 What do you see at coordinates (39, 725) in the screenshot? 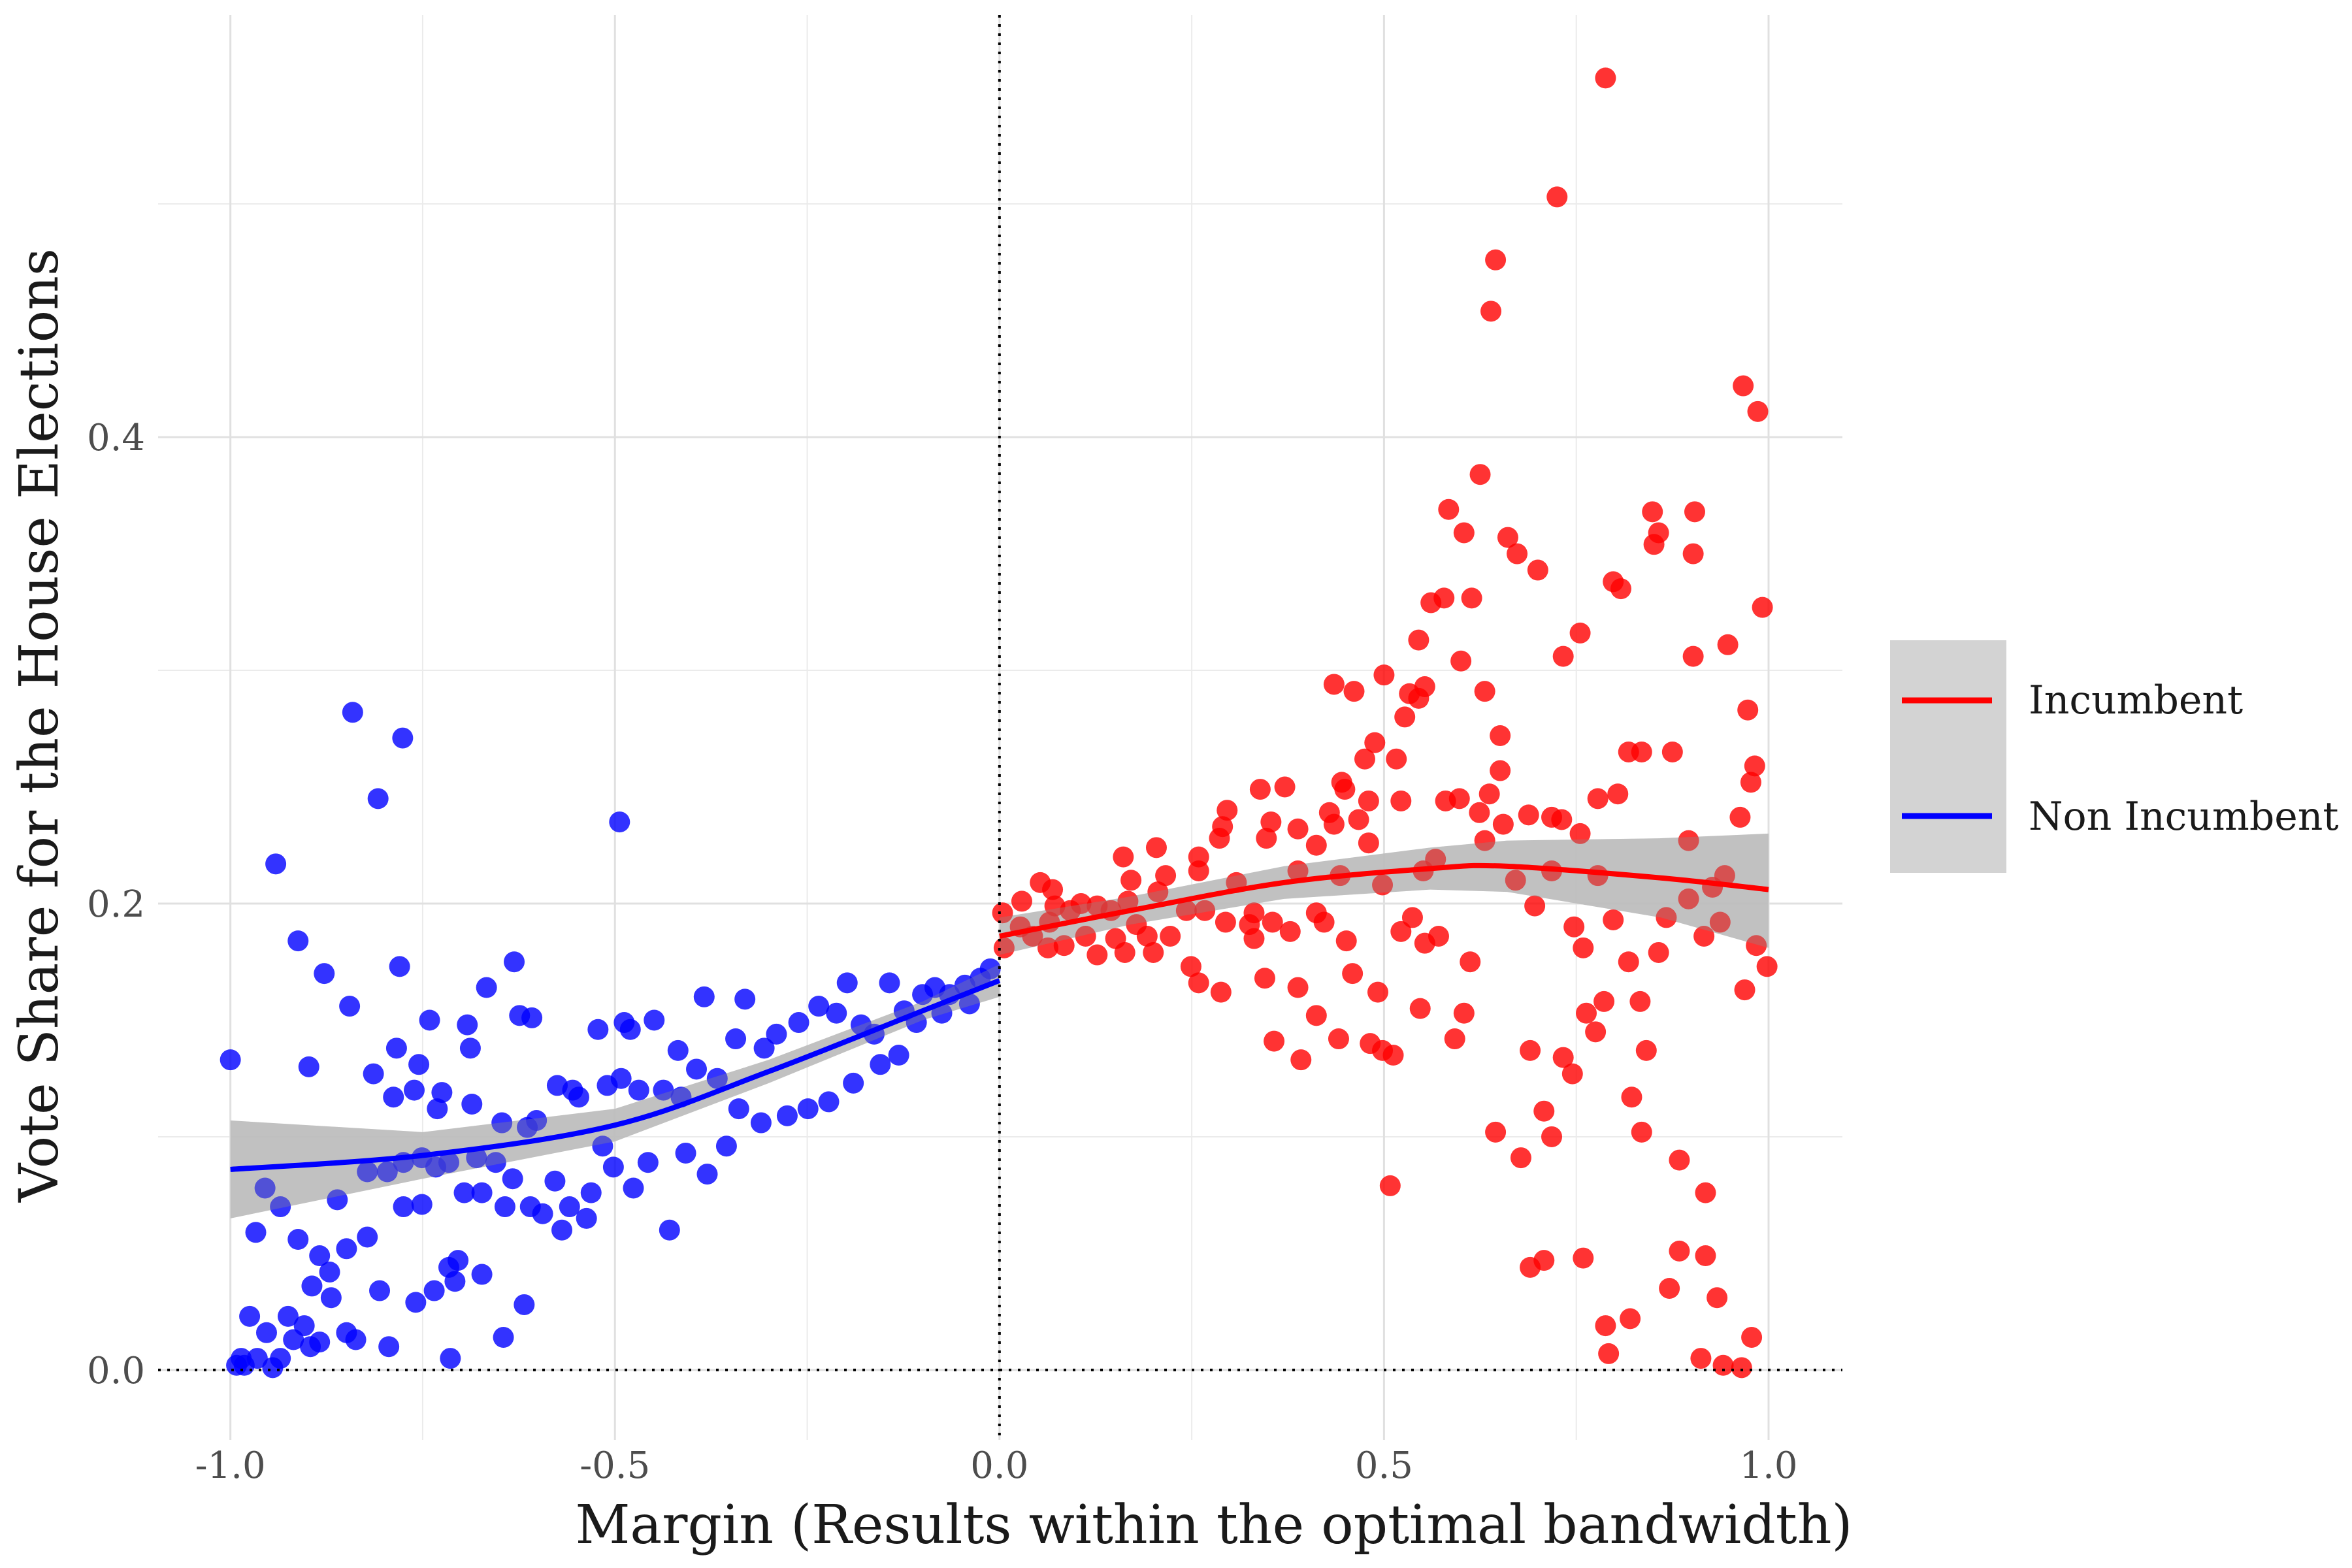
I see `y-axis-title: Vote Share for the House Elections` at bounding box center [39, 725].